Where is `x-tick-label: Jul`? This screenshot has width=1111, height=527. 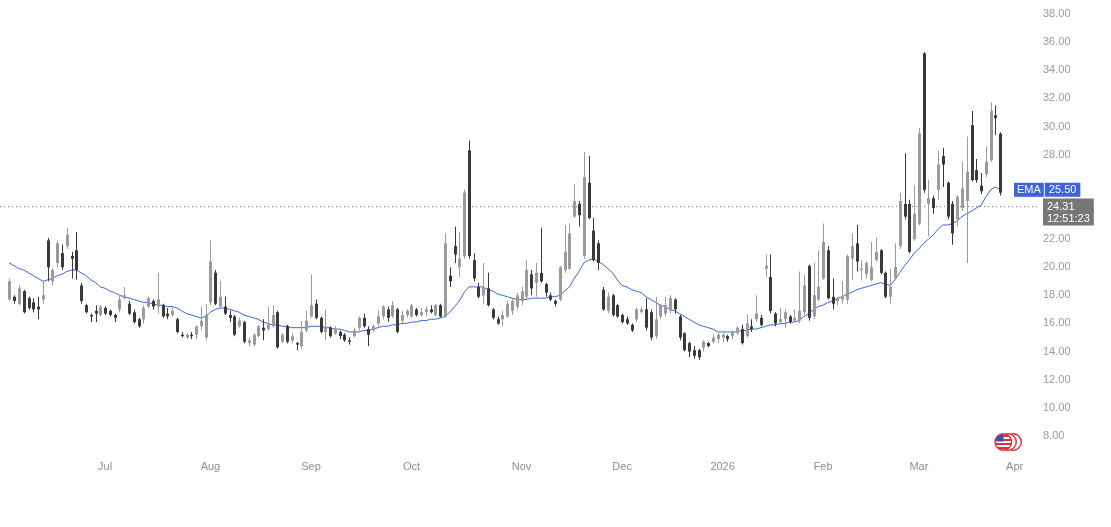 x-tick-label: Jul is located at coordinates (105, 465).